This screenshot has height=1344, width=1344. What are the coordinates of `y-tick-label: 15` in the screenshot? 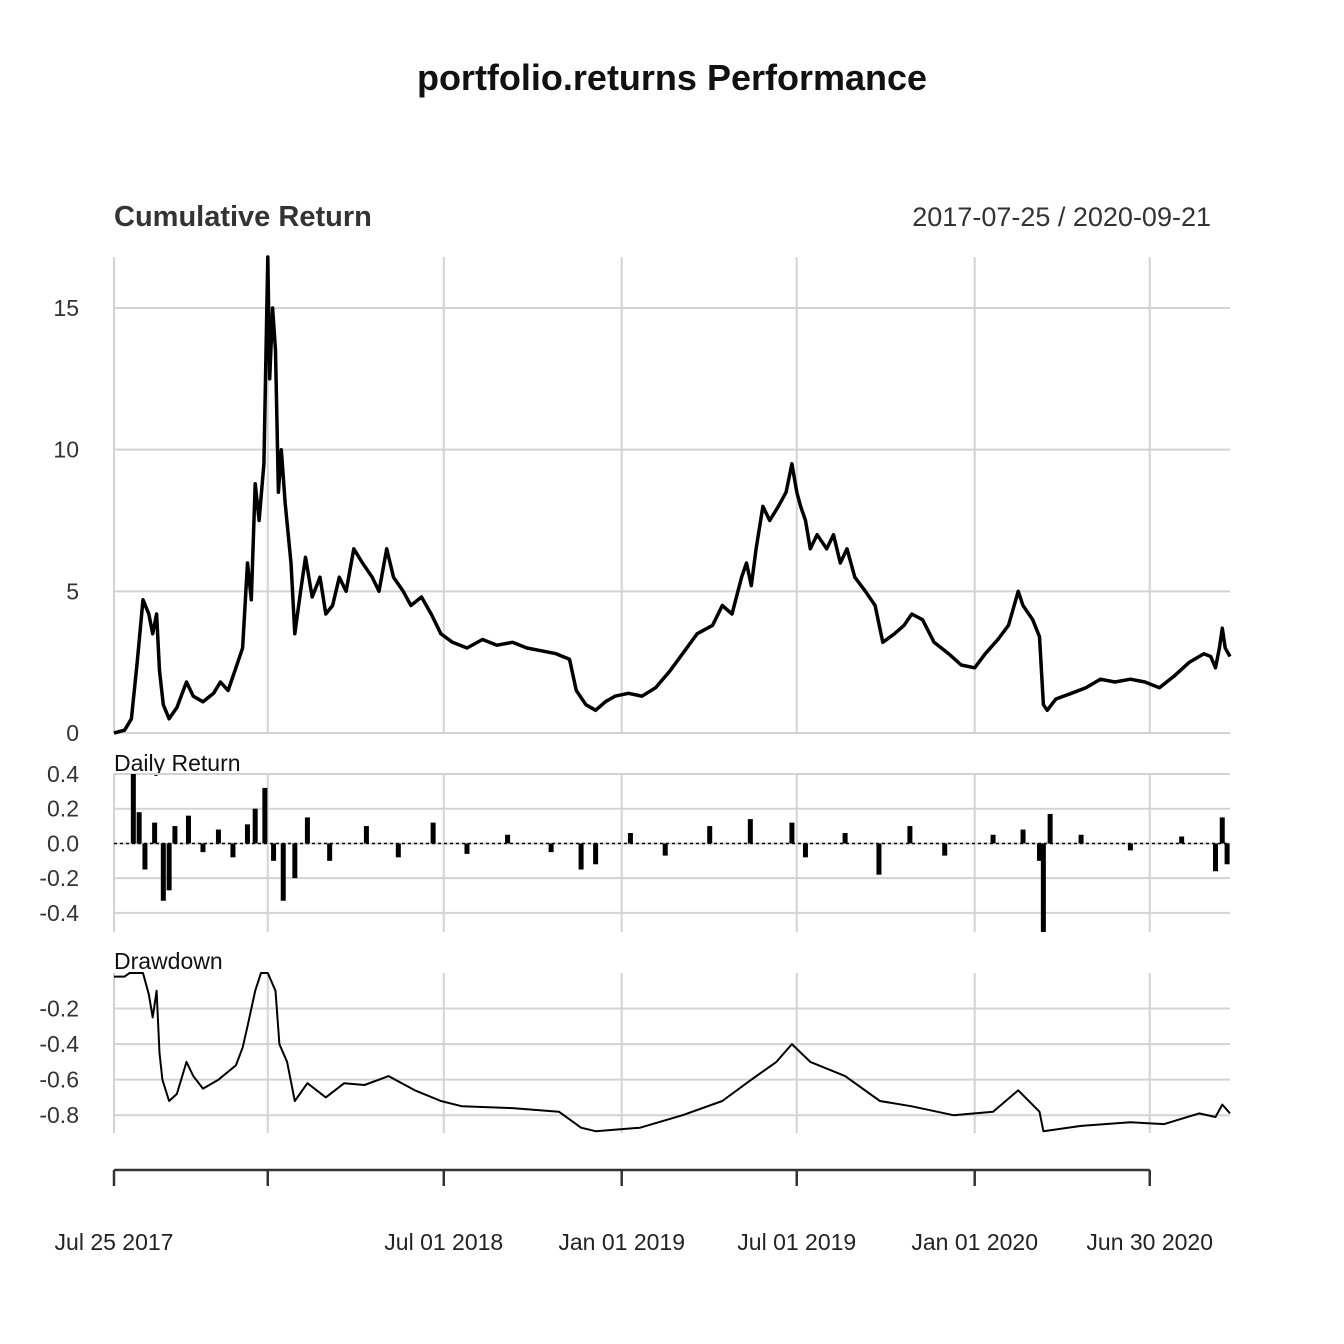 It's located at (66, 308).